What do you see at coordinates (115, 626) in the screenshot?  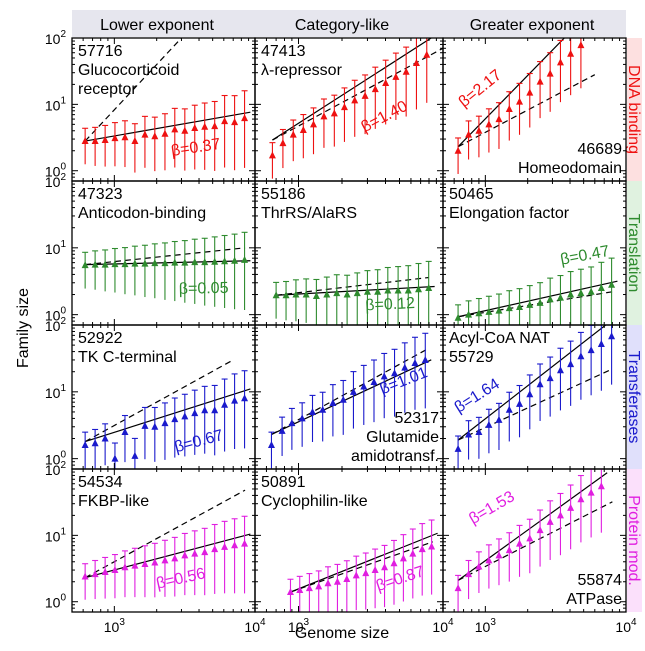 I see `x-tick-label: 10³` at bounding box center [115, 626].